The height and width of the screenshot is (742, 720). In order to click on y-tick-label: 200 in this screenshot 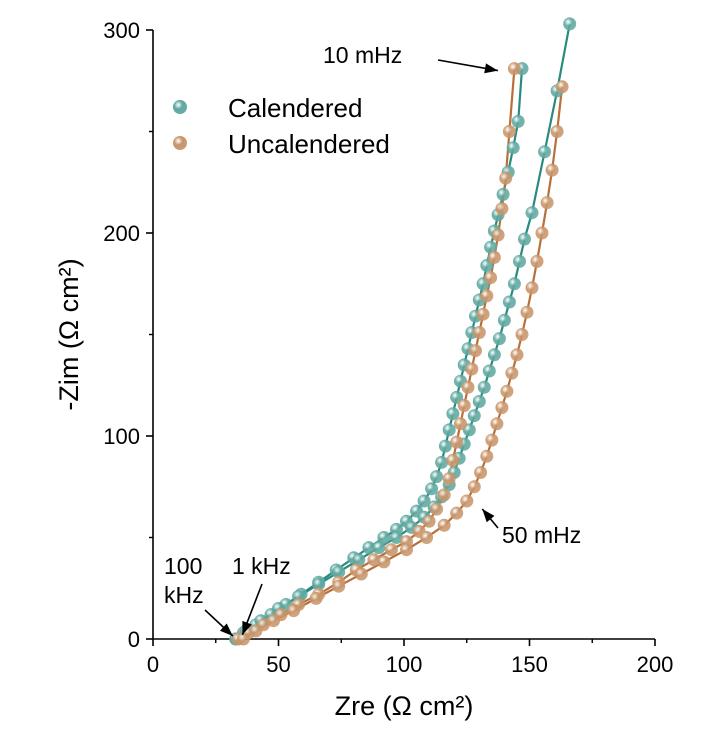, I will do `click(121, 233)`.